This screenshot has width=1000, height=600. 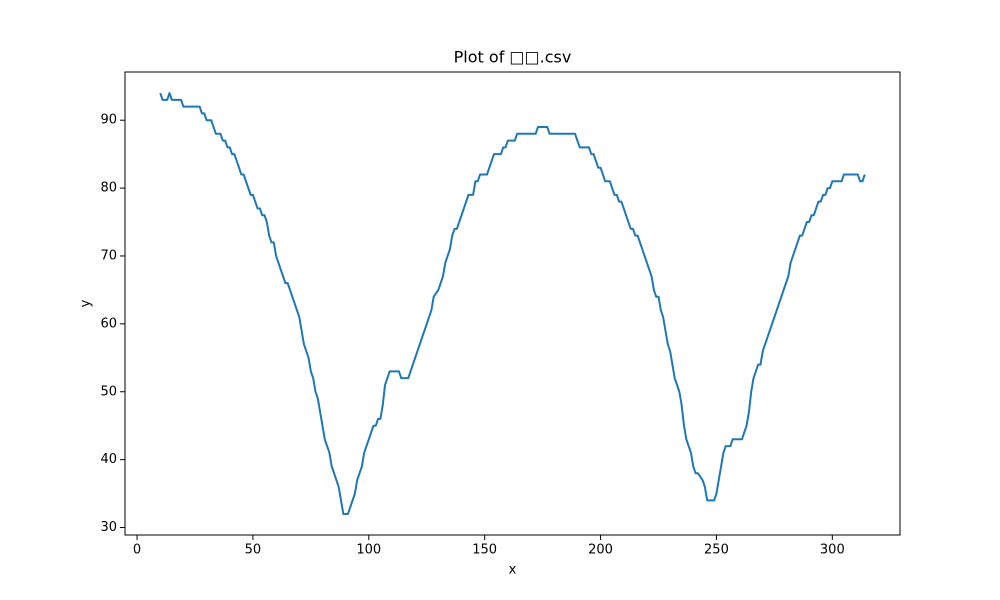 I want to click on y-tick-label: 50, so click(x=108, y=391).